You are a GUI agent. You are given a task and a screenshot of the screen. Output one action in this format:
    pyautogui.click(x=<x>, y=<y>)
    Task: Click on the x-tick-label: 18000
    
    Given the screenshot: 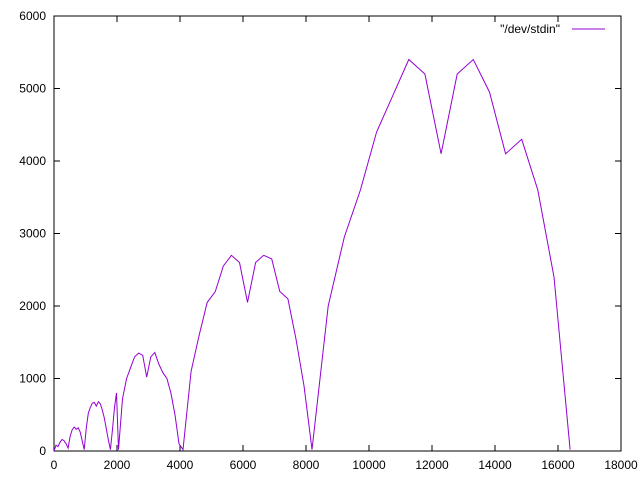 What is the action you would take?
    pyautogui.click(x=621, y=465)
    